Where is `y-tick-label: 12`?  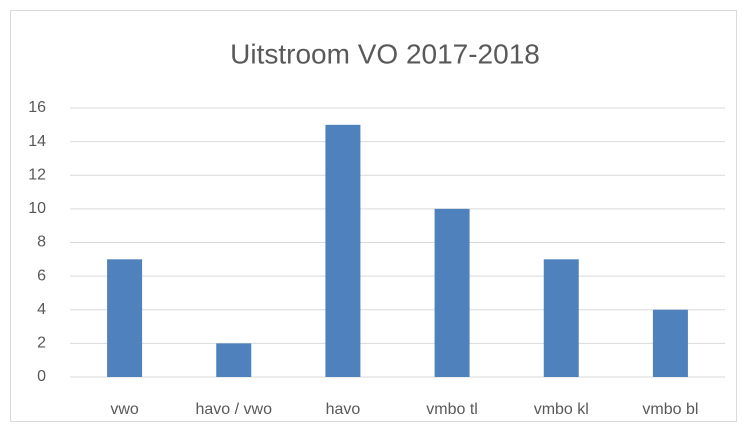 y-tick-label: 12 is located at coordinates (37, 174).